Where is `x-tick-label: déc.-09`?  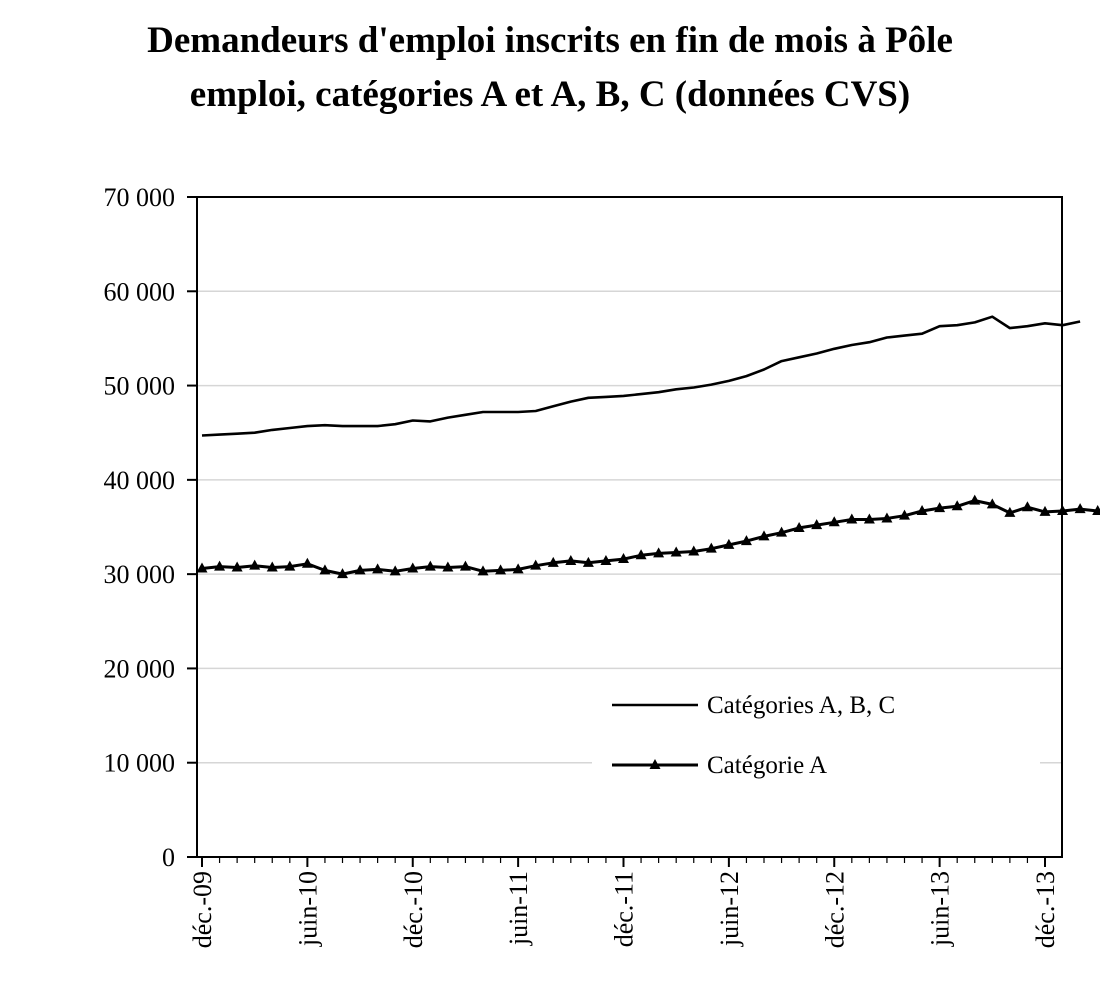
x-tick-label: déc.-09 is located at coordinates (202, 909).